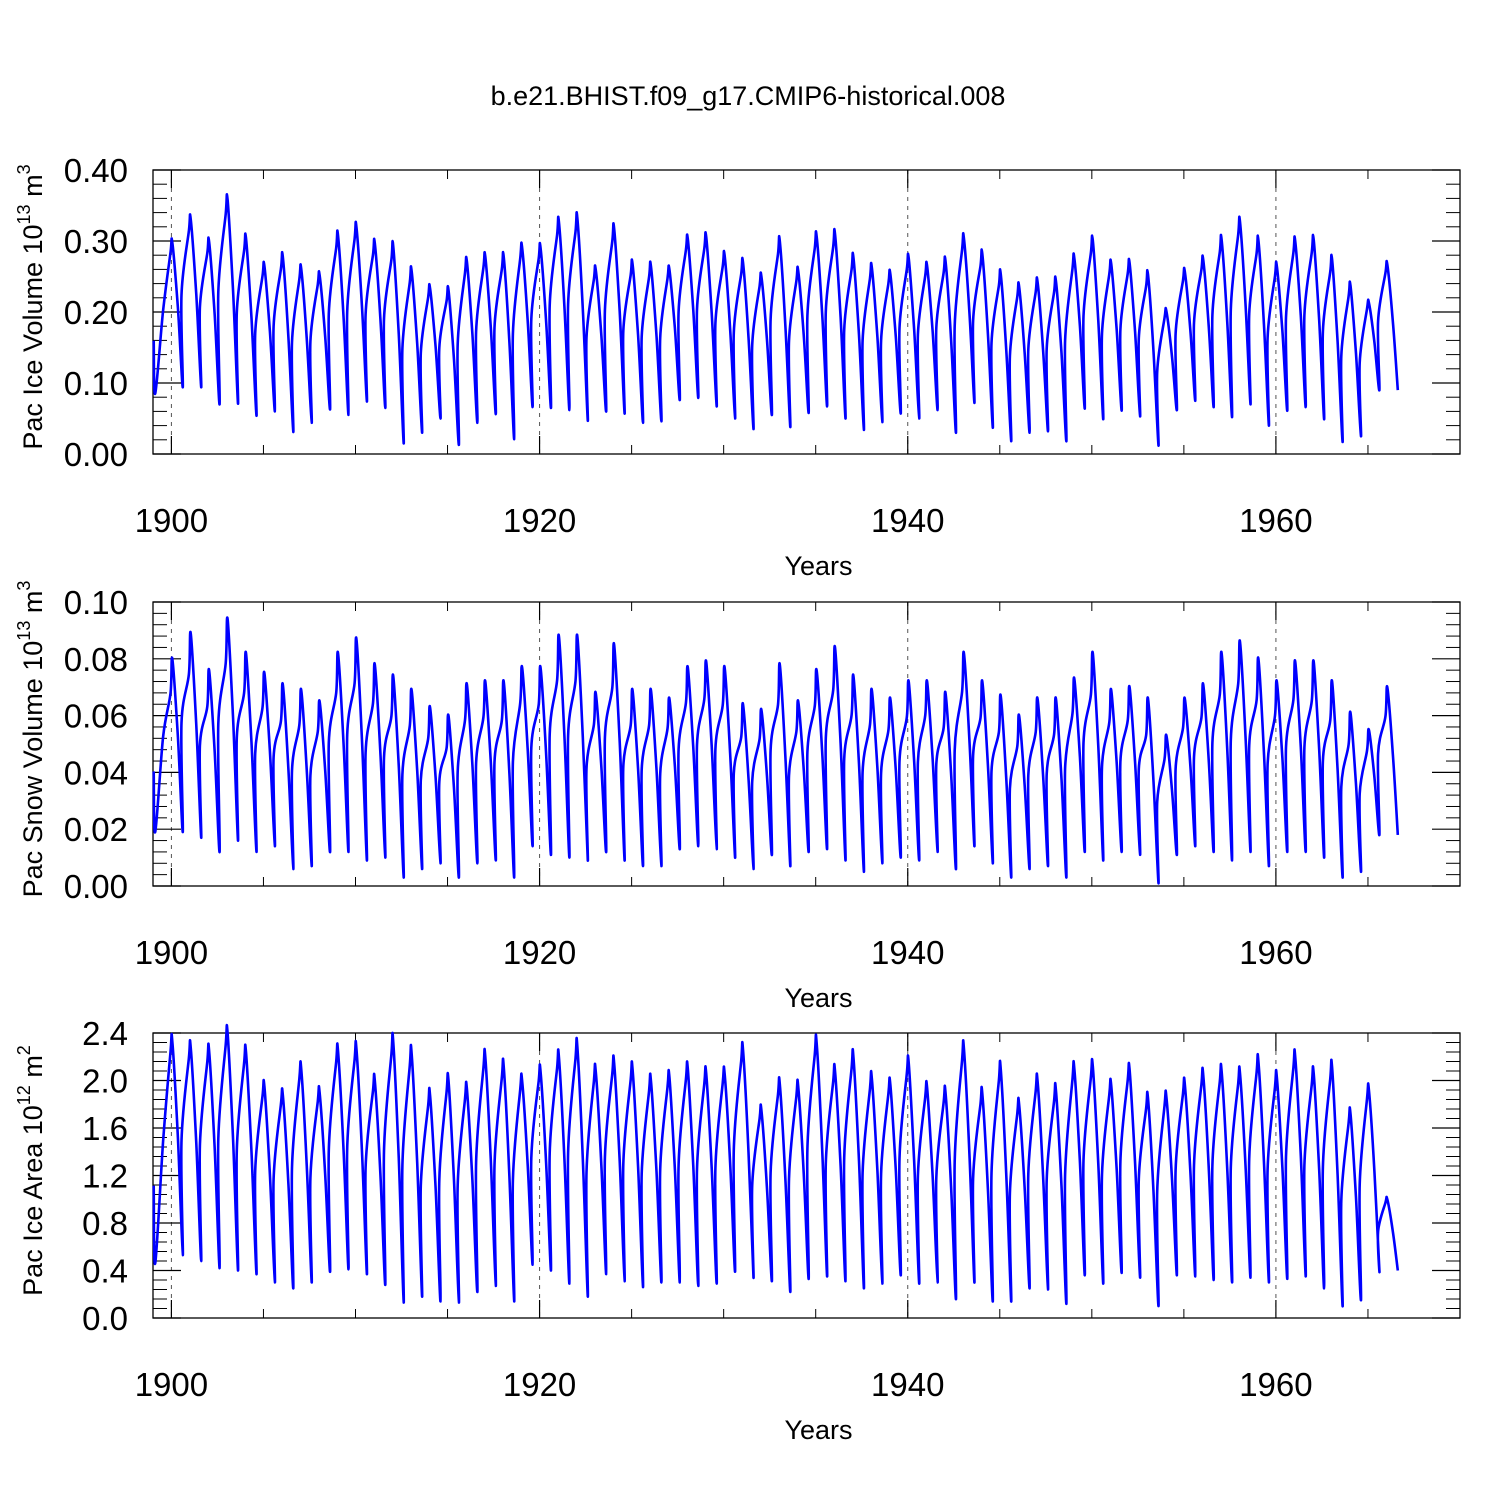 This screenshot has height=1500, width=1500. I want to click on pac-ice-area-ytick-label-1: 0.4, so click(105, 1271).